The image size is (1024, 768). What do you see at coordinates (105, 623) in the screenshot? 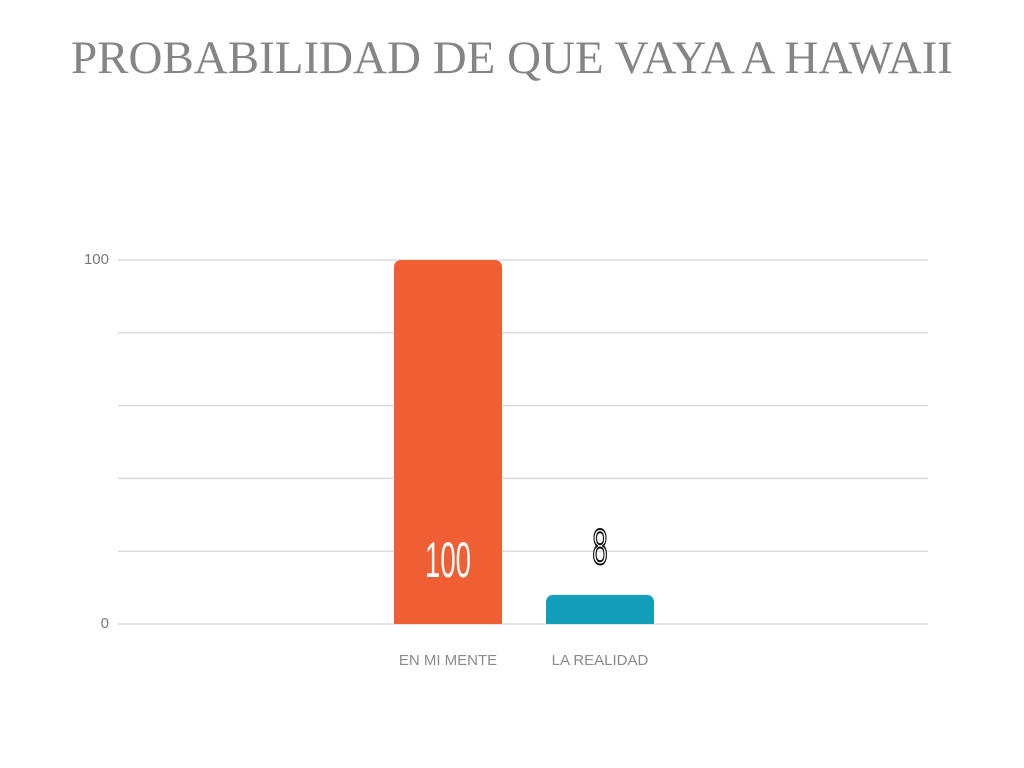
I see `y-tick-label: 0` at bounding box center [105, 623].